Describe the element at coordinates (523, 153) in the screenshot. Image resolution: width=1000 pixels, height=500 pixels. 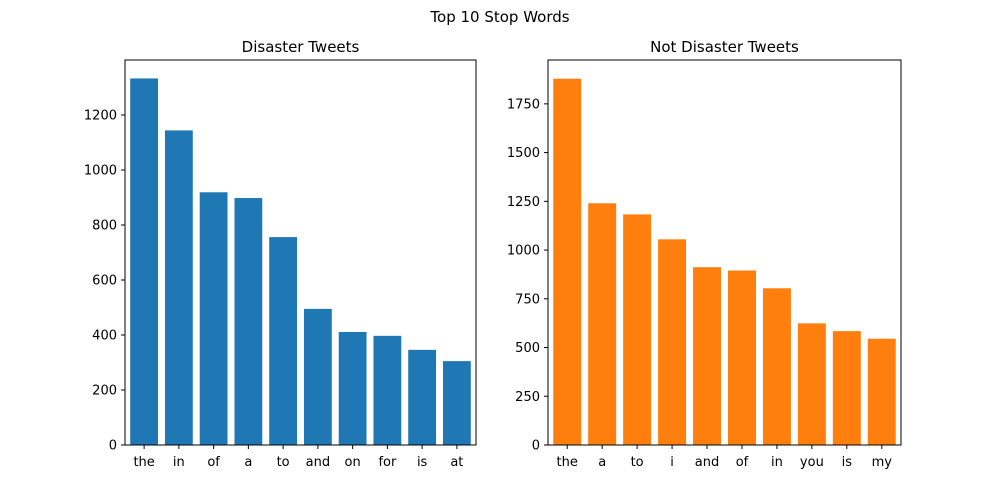
I see `y-tick-label: 1500` at that location.